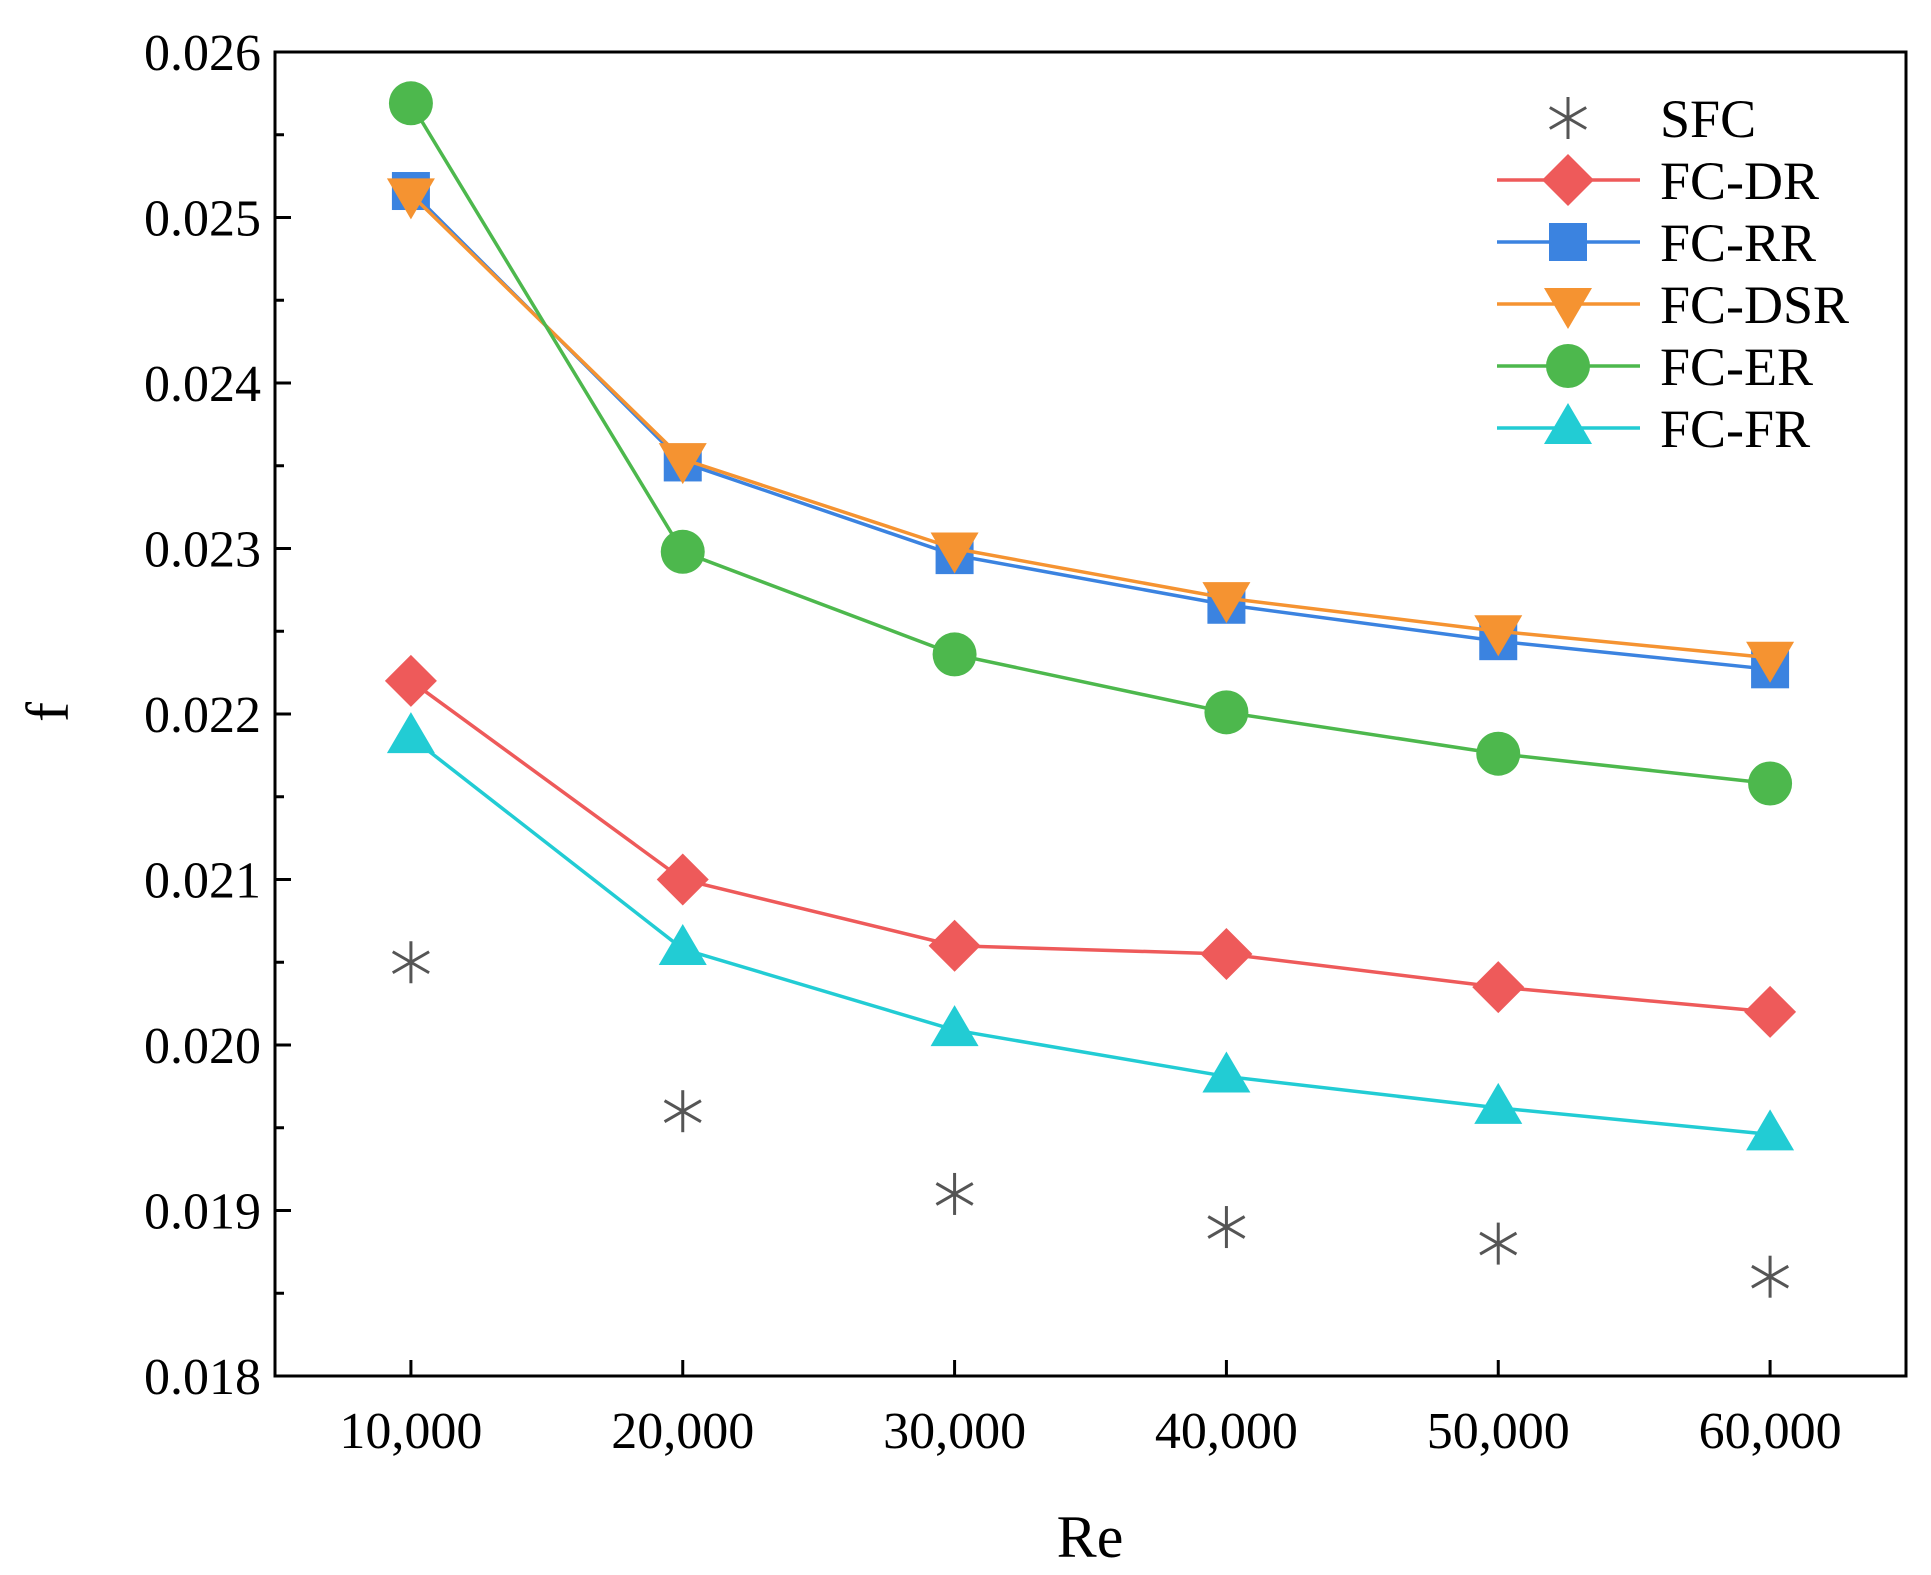 The image size is (1931, 1575). What do you see at coordinates (202, 1212) in the screenshot?
I see `y-tick-label: 0.019` at bounding box center [202, 1212].